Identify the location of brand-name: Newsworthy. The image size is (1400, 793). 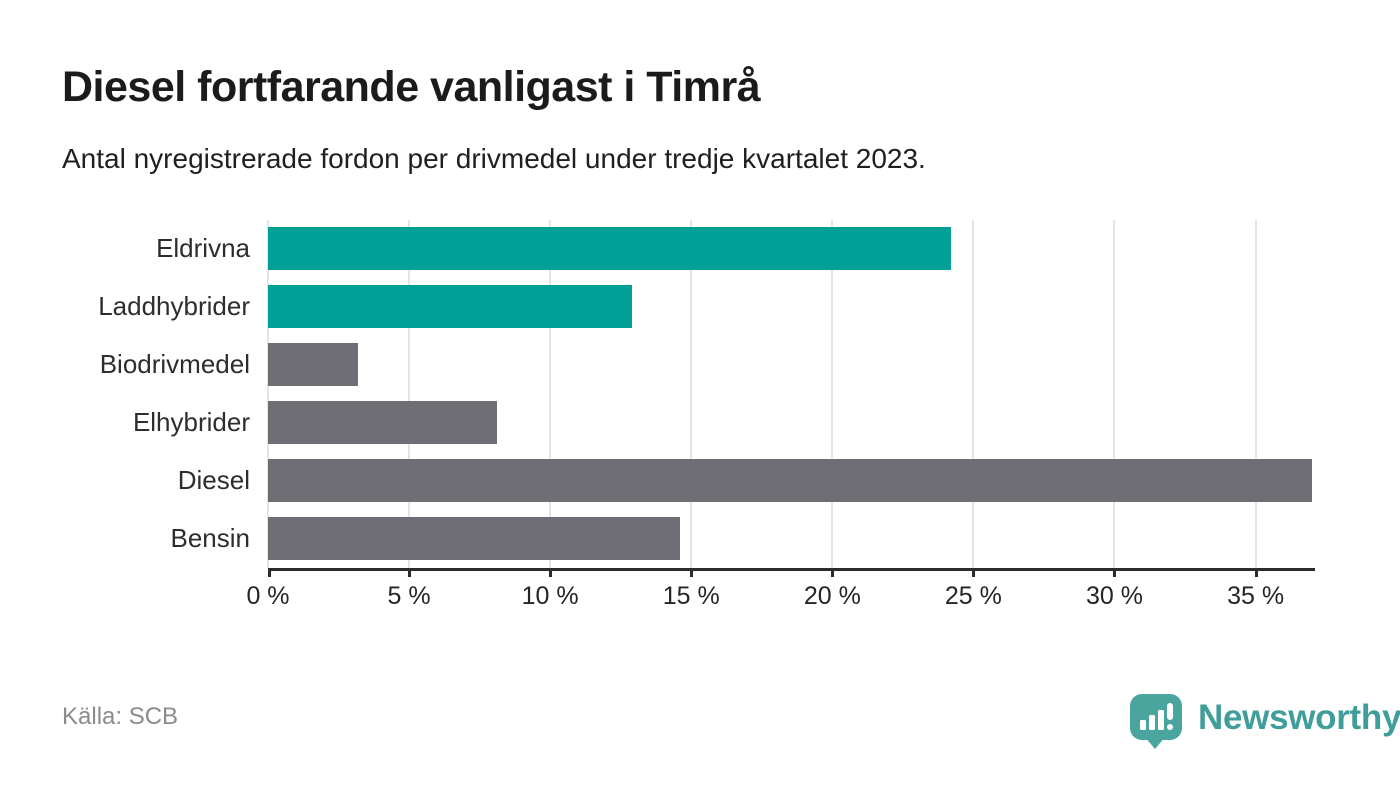
(1299, 717).